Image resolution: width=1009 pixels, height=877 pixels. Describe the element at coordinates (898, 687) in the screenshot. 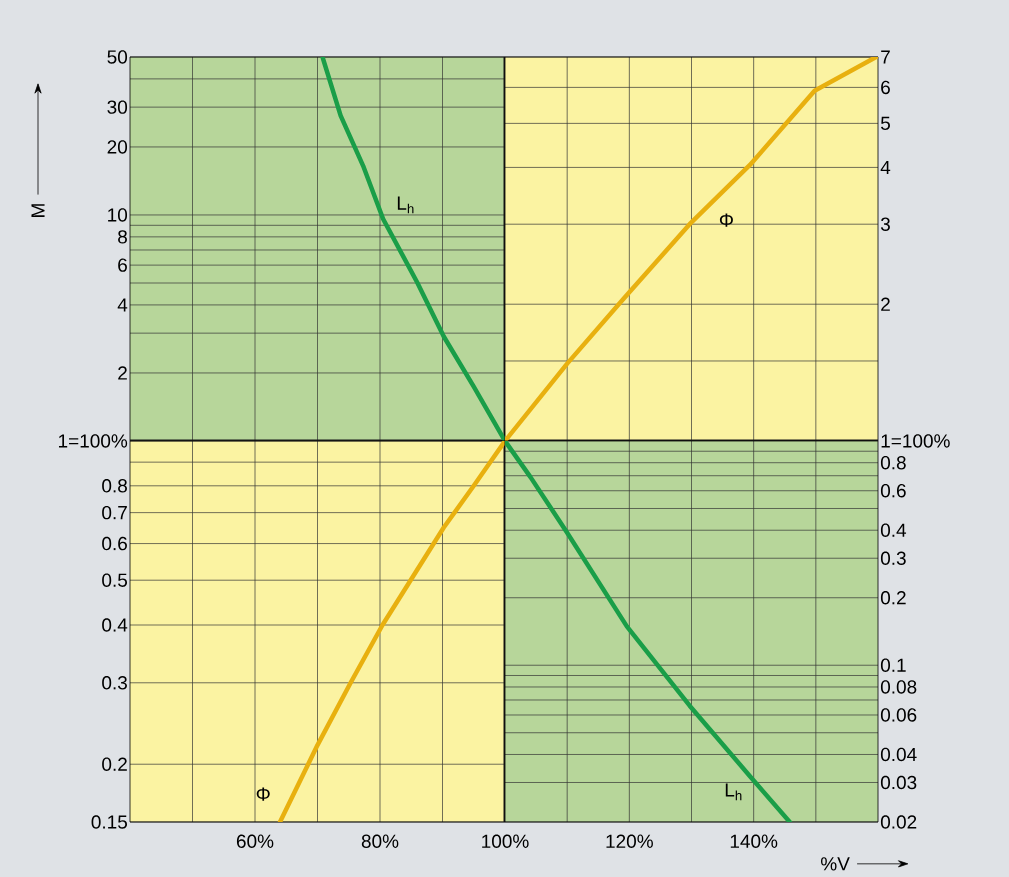

I see `y2-tick-label: 0.08` at that location.